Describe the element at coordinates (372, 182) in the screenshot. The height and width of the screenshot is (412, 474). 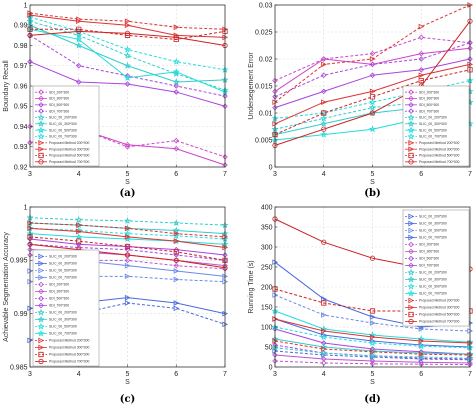
I see `x-axis-label: S` at that location.